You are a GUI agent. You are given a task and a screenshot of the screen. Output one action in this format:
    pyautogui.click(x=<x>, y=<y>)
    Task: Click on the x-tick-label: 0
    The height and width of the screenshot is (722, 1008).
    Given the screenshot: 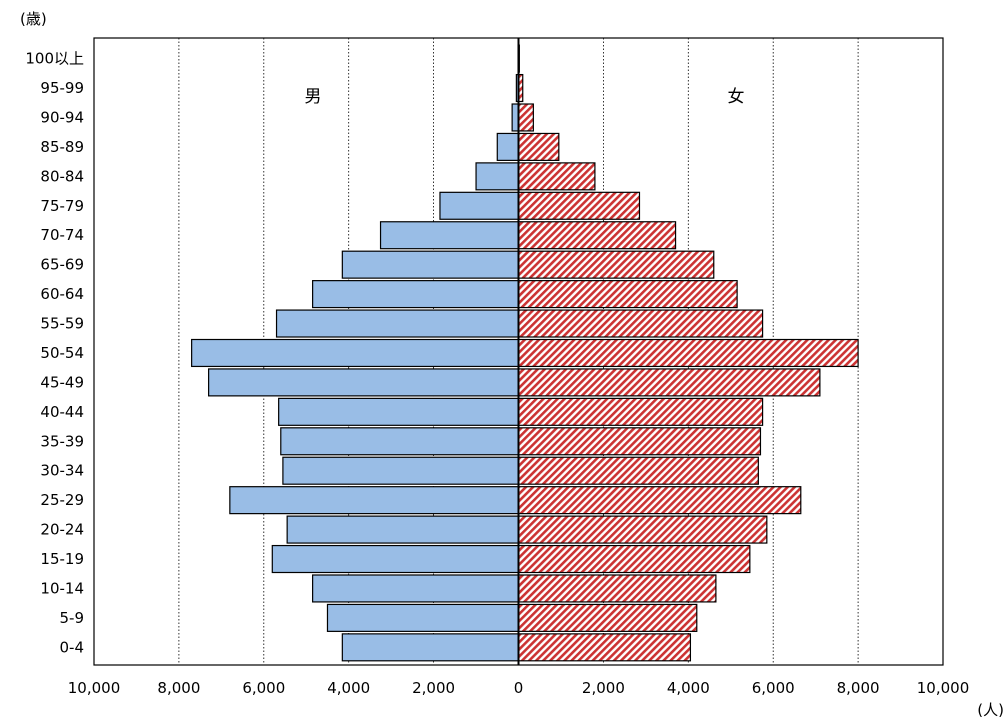 What is the action you would take?
    pyautogui.click(x=519, y=688)
    